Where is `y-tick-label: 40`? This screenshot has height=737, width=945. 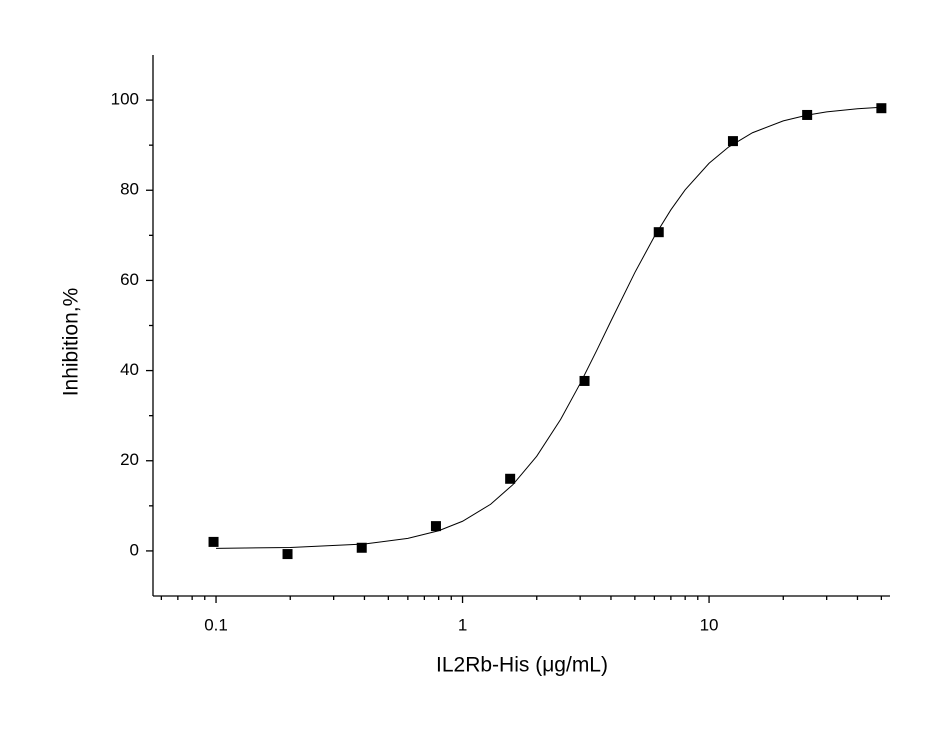
y-tick-label: 40 is located at coordinates (129, 369).